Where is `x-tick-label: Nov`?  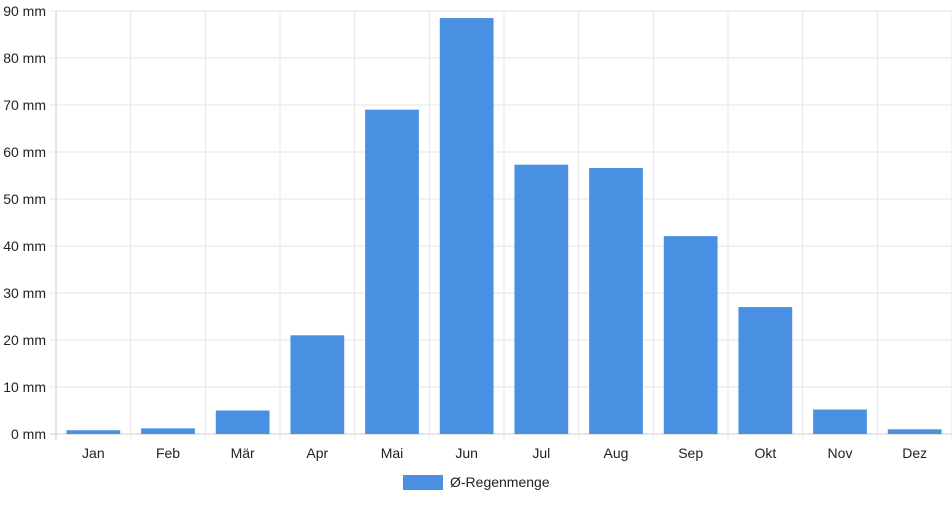
x-tick-label: Nov is located at coordinates (840, 453).